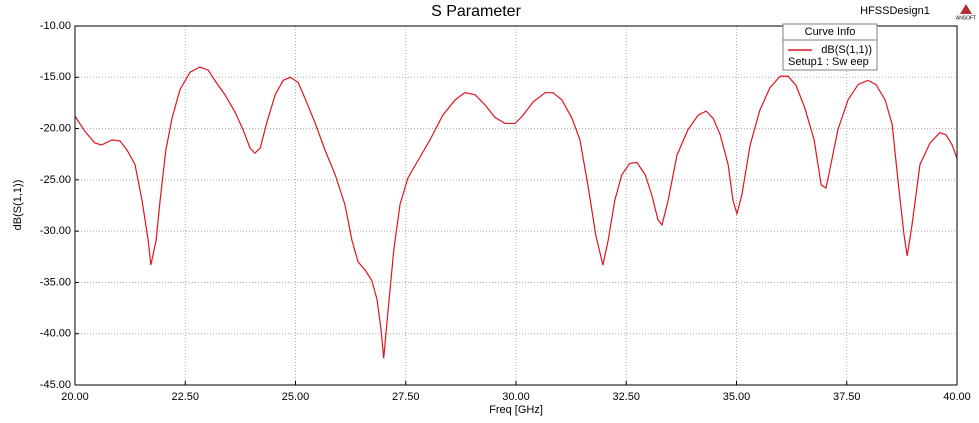 The width and height of the screenshot is (979, 423). What do you see at coordinates (55, 180) in the screenshot?
I see `y-tick-label: -25.00` at bounding box center [55, 180].